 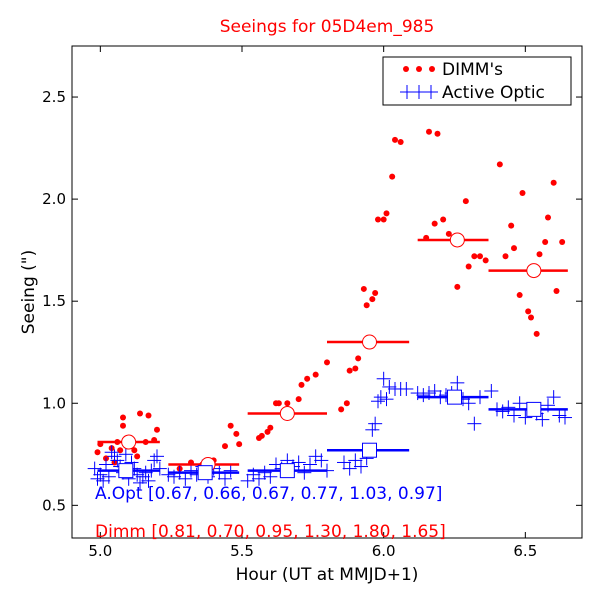 What do you see at coordinates (493, 93) in the screenshot?
I see `legend-active-optic-label: Active Optic` at bounding box center [493, 93].